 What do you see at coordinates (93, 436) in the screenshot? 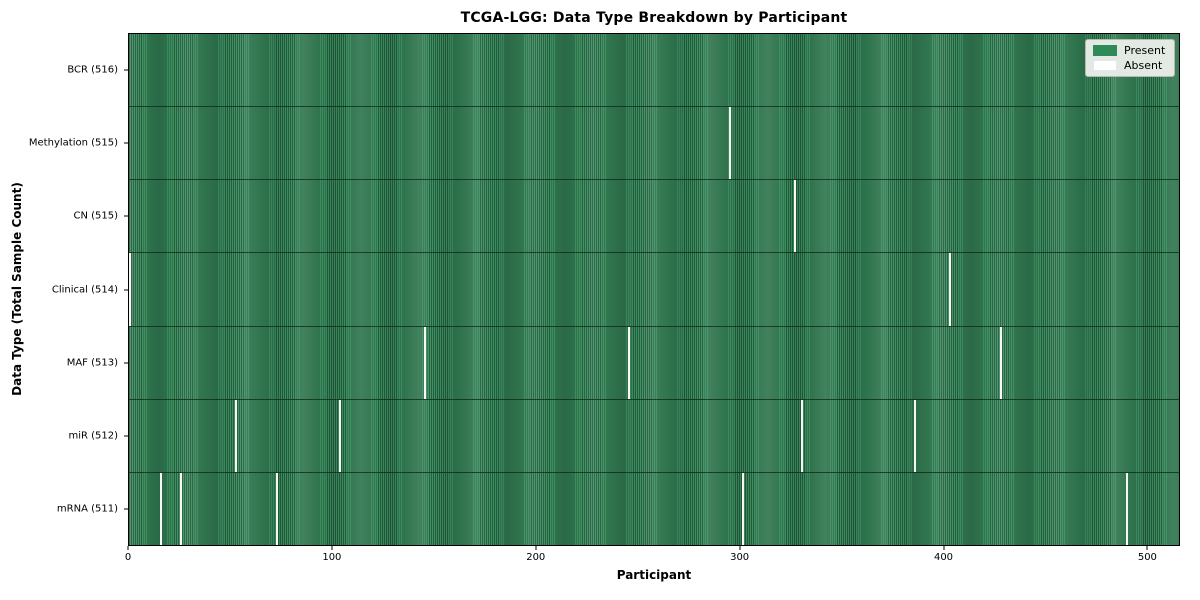
I see `y-tick-label: miR (512)` at bounding box center [93, 436].